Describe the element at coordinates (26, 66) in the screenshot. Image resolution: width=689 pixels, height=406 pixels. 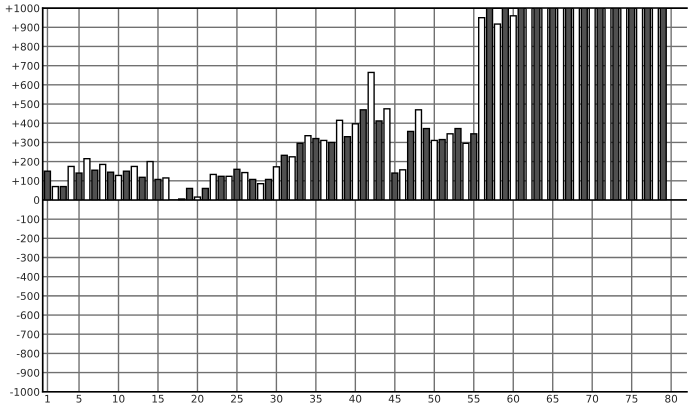
I see `y-tick-label: +700` at that location.